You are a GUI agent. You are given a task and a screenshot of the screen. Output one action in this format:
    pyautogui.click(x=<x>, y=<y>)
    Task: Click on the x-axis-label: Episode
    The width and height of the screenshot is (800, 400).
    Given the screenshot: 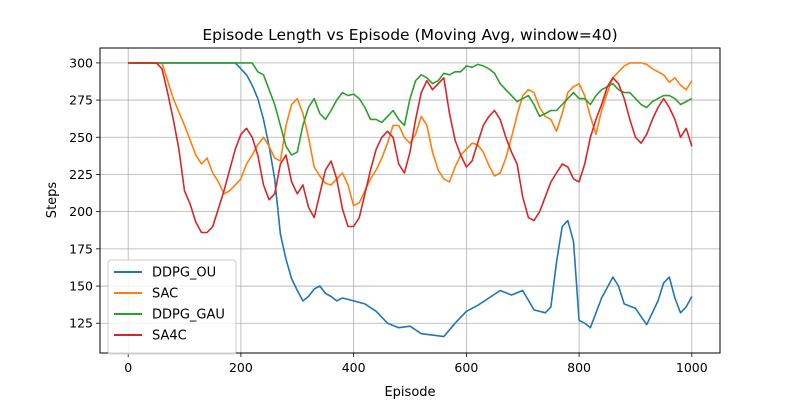 What is the action you would take?
    pyautogui.click(x=409, y=392)
    